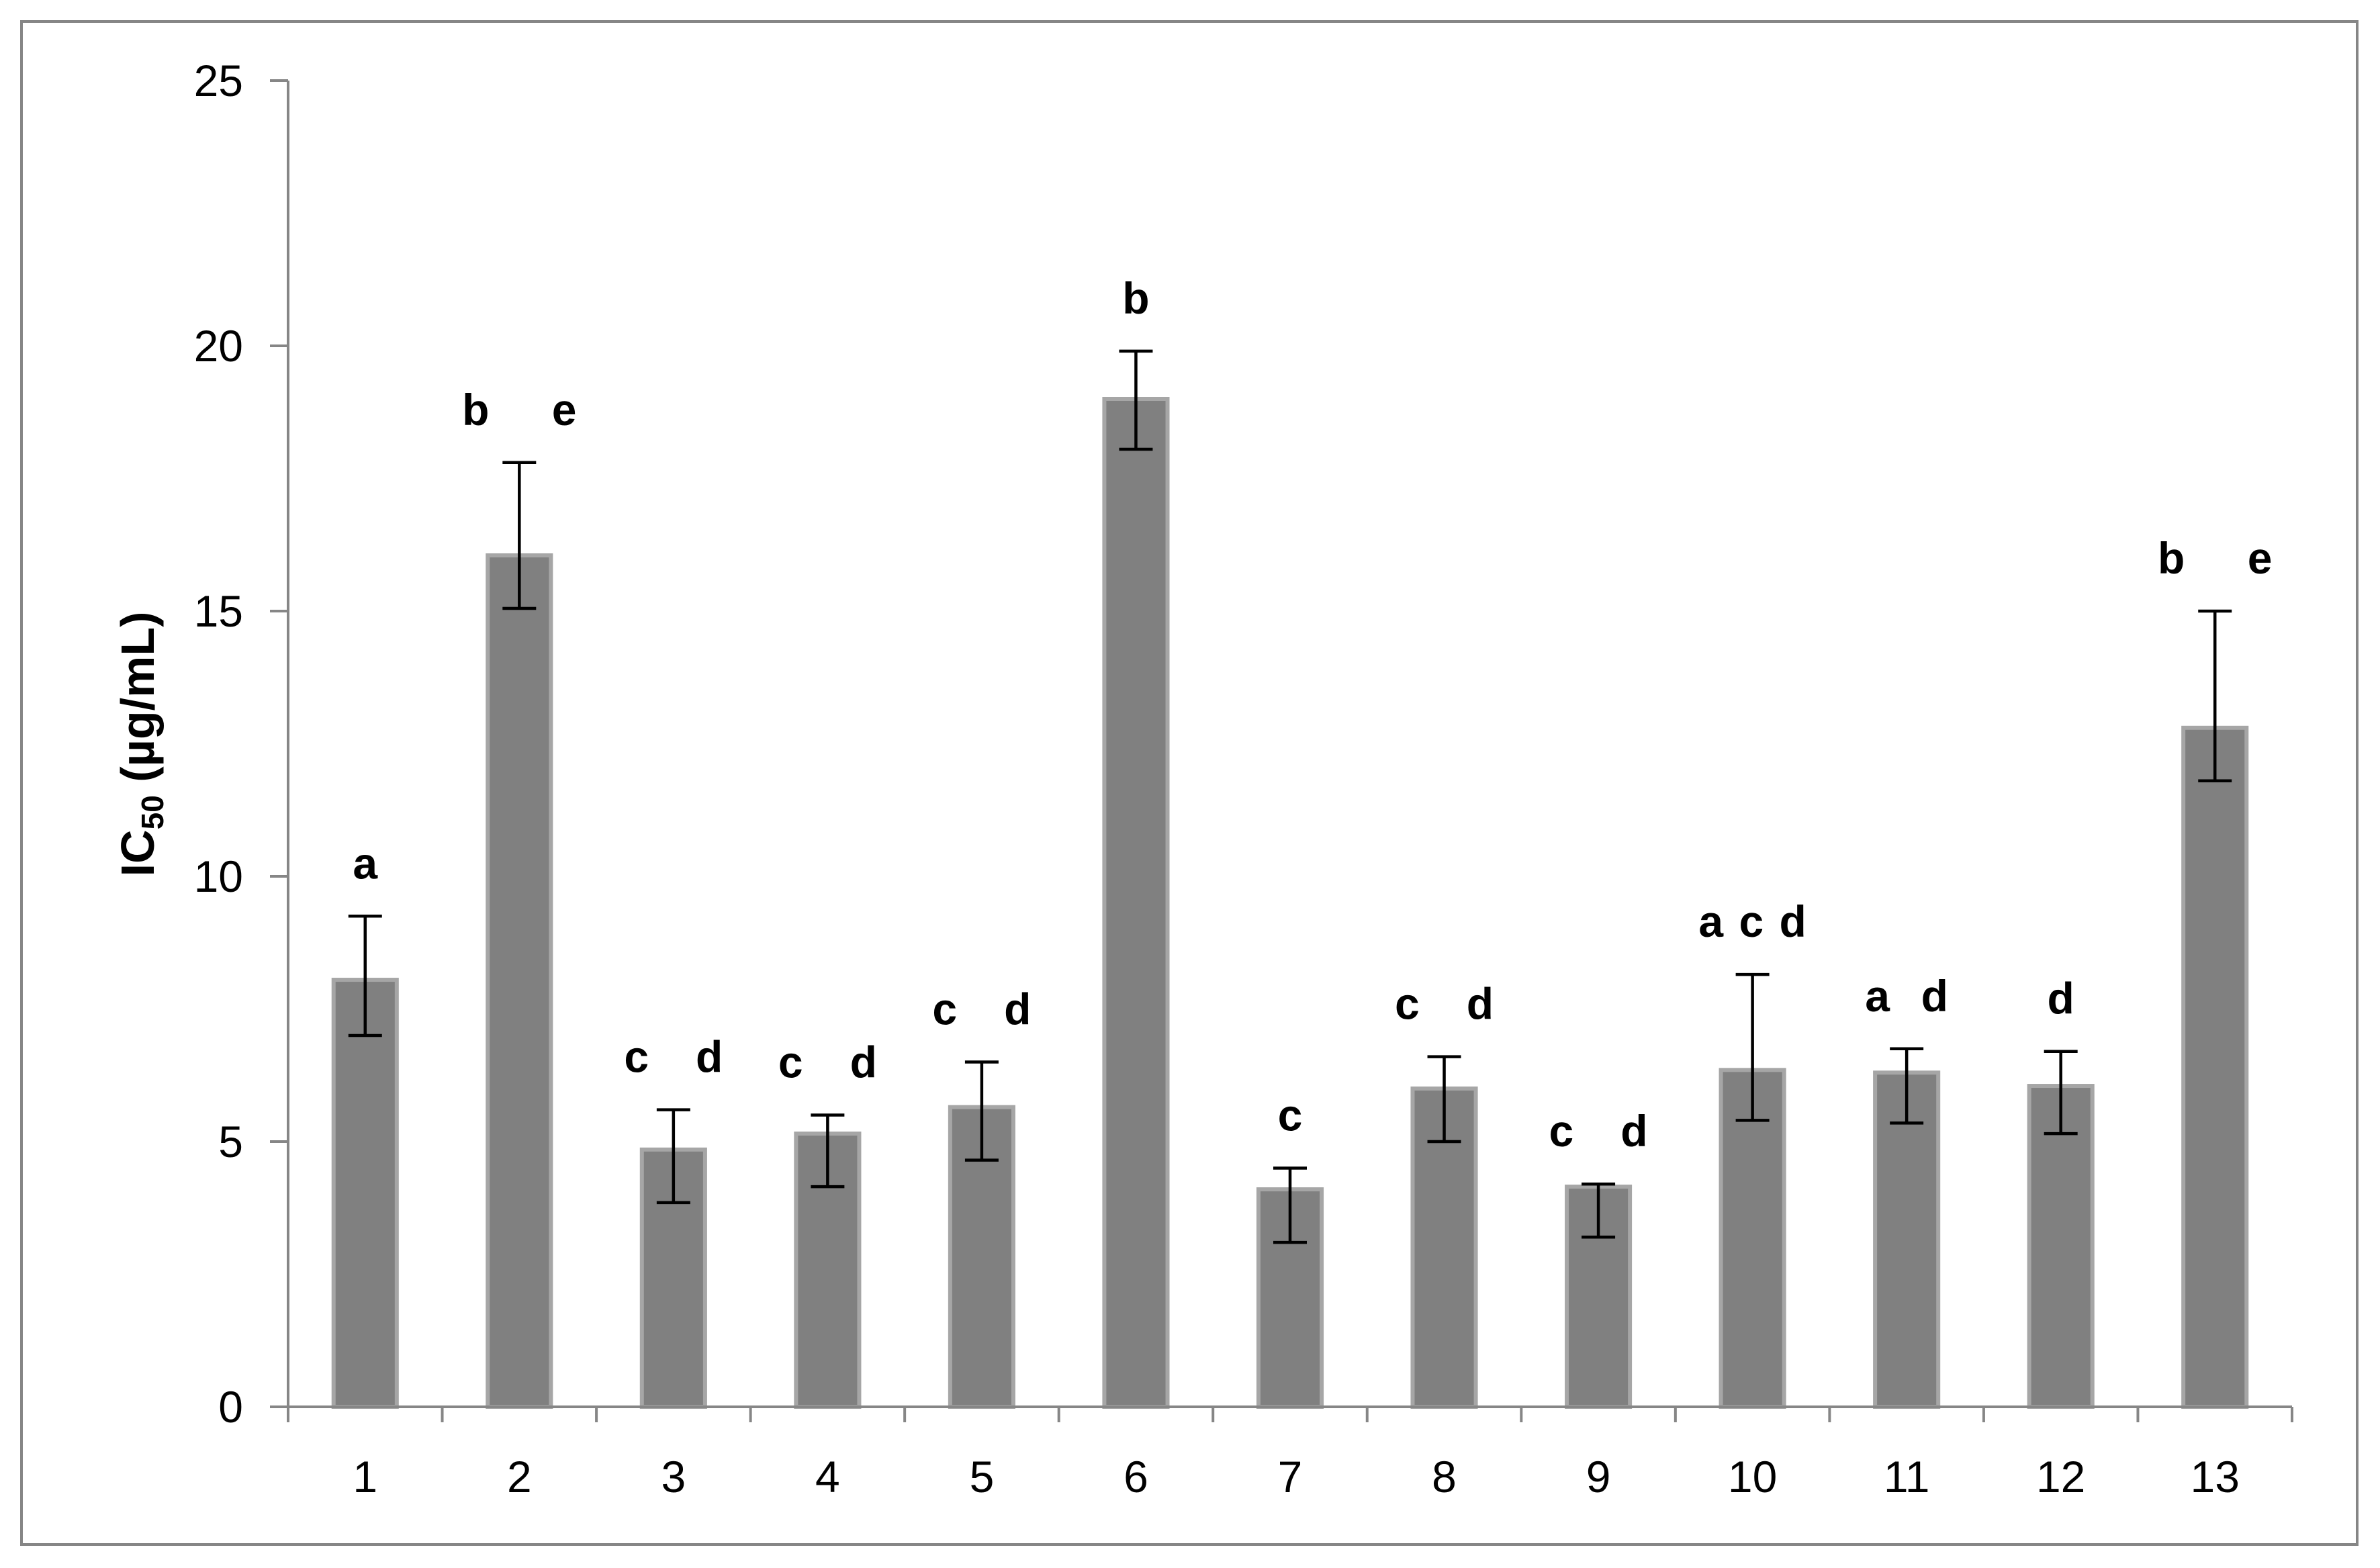 Image resolution: width=2380 pixels, height=1568 pixels. I want to click on y-tick-label: 25, so click(219, 80).